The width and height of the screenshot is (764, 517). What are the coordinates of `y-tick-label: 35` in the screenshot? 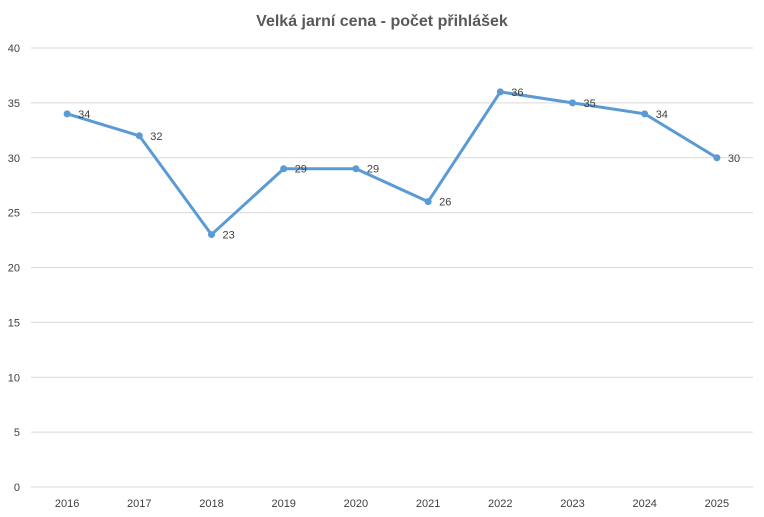 It's located at (14, 104).